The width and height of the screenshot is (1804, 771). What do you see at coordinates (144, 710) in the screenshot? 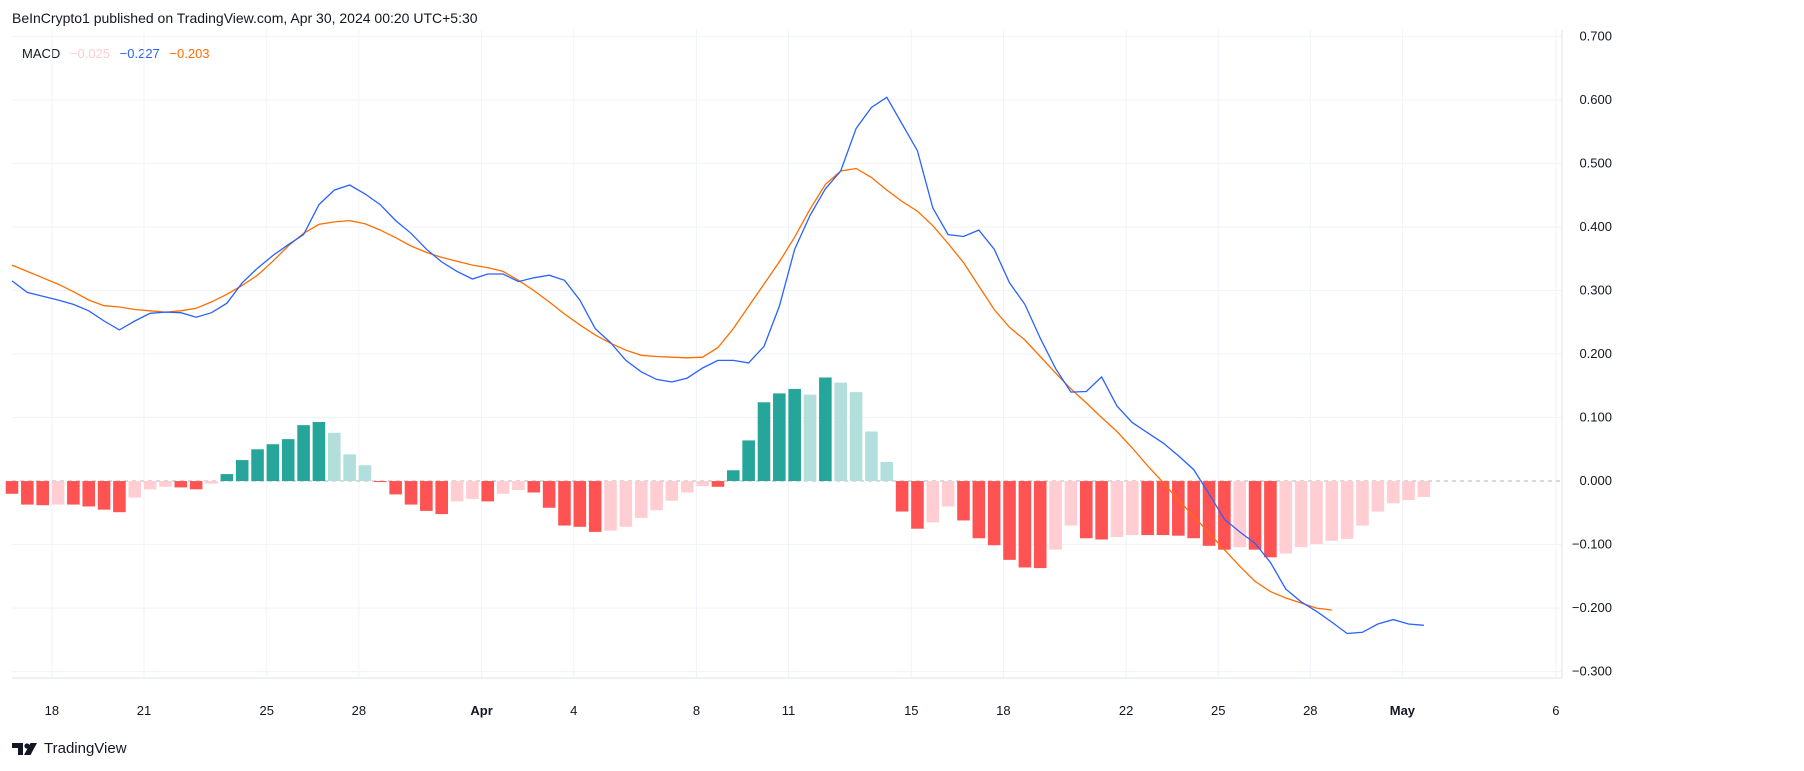
I see `x-tick-label: 21` at bounding box center [144, 710].